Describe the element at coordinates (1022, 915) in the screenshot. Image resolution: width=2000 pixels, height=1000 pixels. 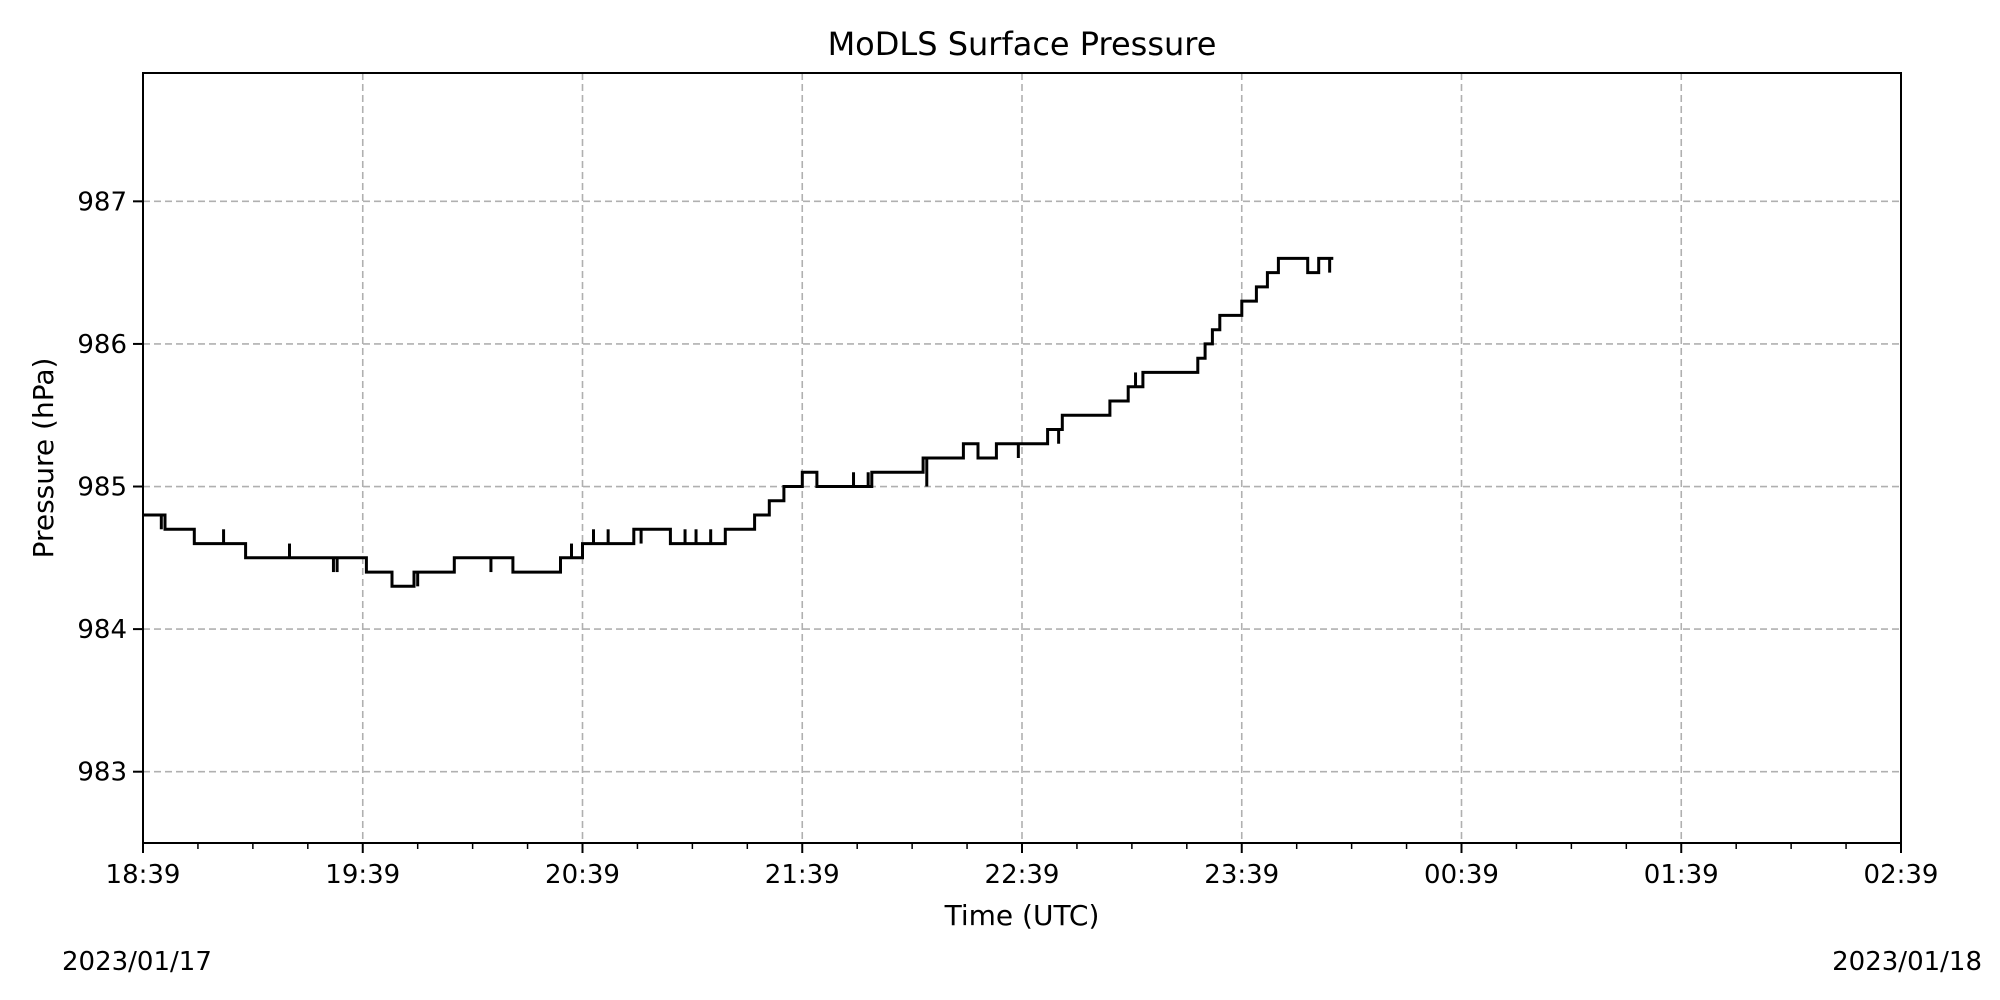
I see `x-axis-label: Time (UTC)` at that location.